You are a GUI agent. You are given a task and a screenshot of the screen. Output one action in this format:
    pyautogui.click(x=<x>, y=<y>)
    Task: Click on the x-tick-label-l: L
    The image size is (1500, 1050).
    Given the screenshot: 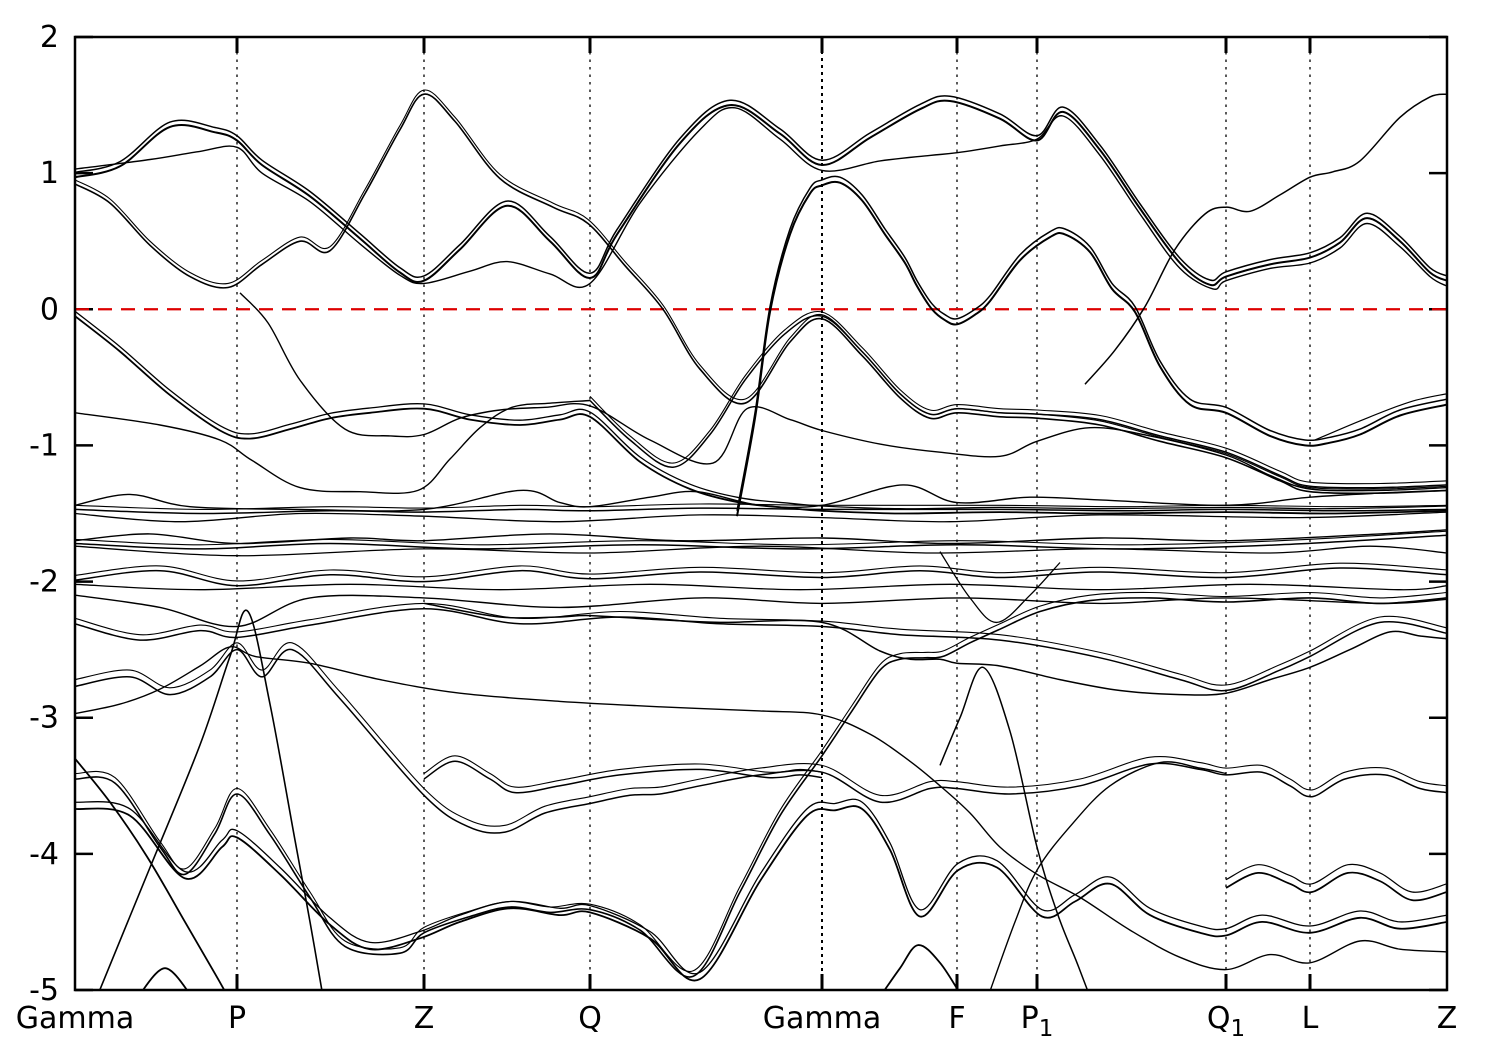 What is the action you would take?
    pyautogui.click(x=1310, y=1018)
    